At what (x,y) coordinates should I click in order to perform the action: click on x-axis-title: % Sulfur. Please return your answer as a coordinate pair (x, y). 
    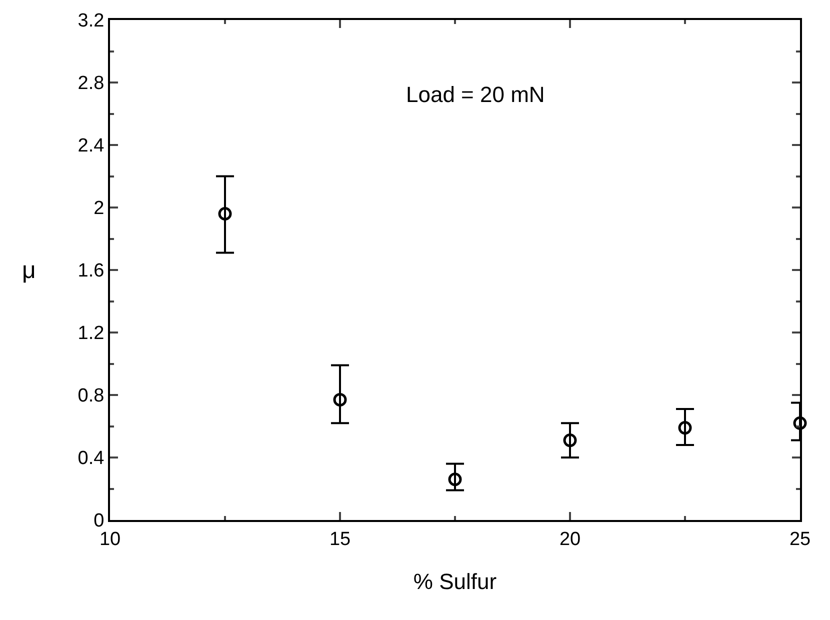
    Looking at the image, I should click on (455, 581).